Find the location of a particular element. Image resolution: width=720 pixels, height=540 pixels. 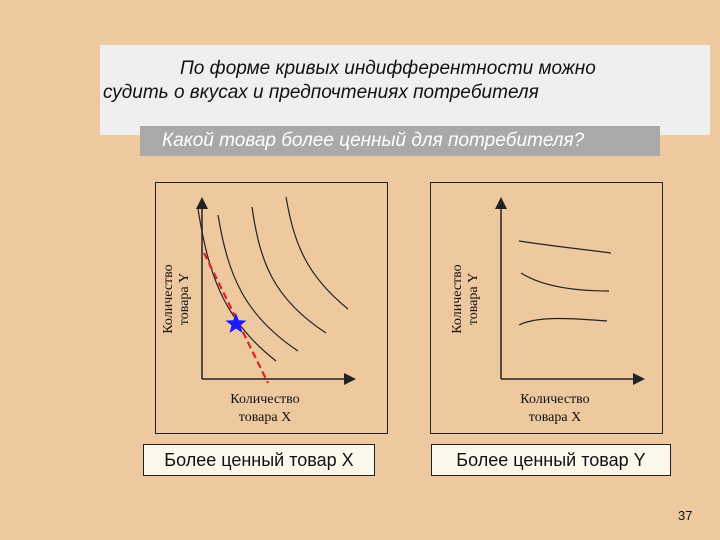

right-diagram is located at coordinates (570, 291).